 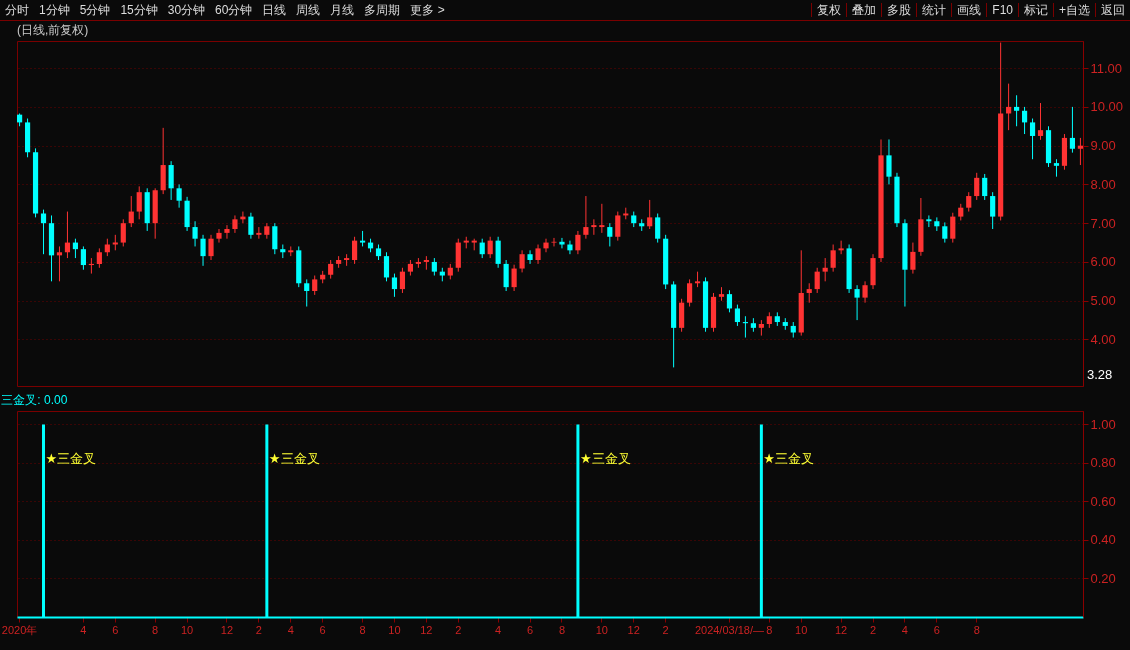 What do you see at coordinates (1035, 10) in the screenshot?
I see `text: 标记` at bounding box center [1035, 10].